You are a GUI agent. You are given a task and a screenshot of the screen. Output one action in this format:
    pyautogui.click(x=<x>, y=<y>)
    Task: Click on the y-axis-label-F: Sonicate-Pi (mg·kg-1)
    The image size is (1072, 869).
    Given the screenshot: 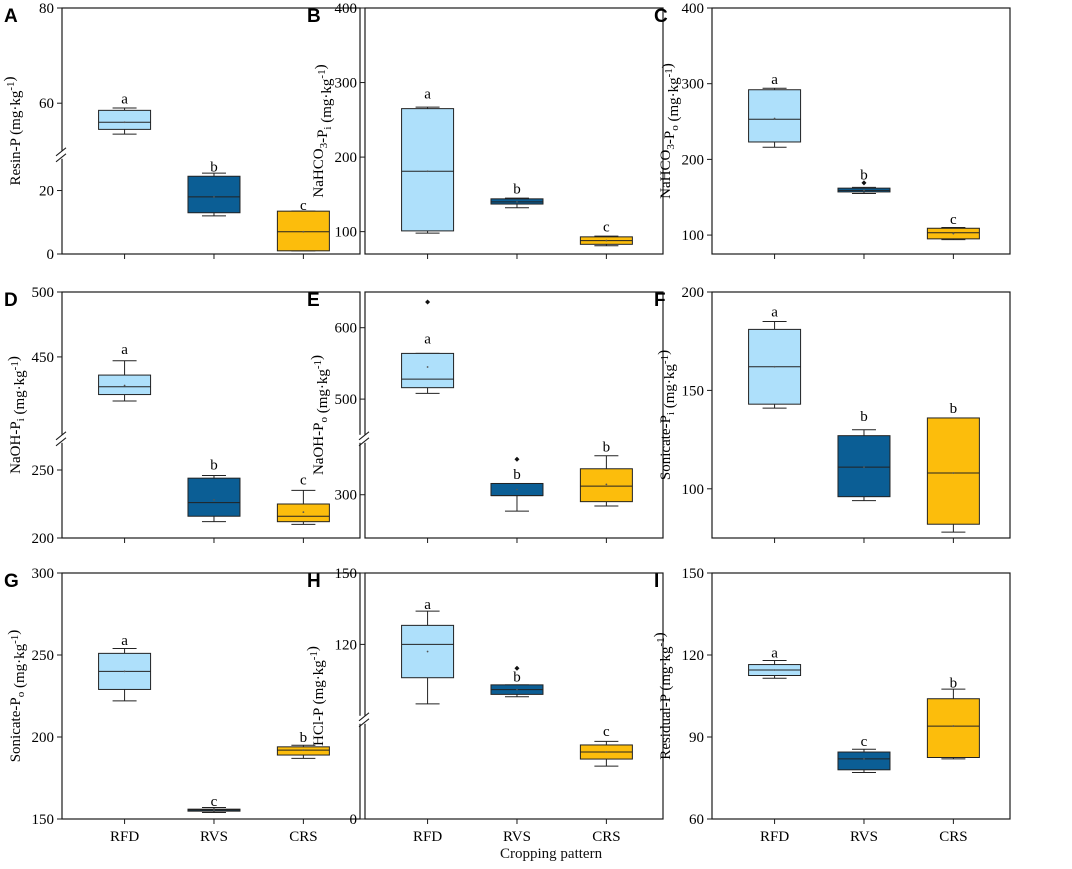 What is the action you would take?
    pyautogui.click(x=667, y=415)
    